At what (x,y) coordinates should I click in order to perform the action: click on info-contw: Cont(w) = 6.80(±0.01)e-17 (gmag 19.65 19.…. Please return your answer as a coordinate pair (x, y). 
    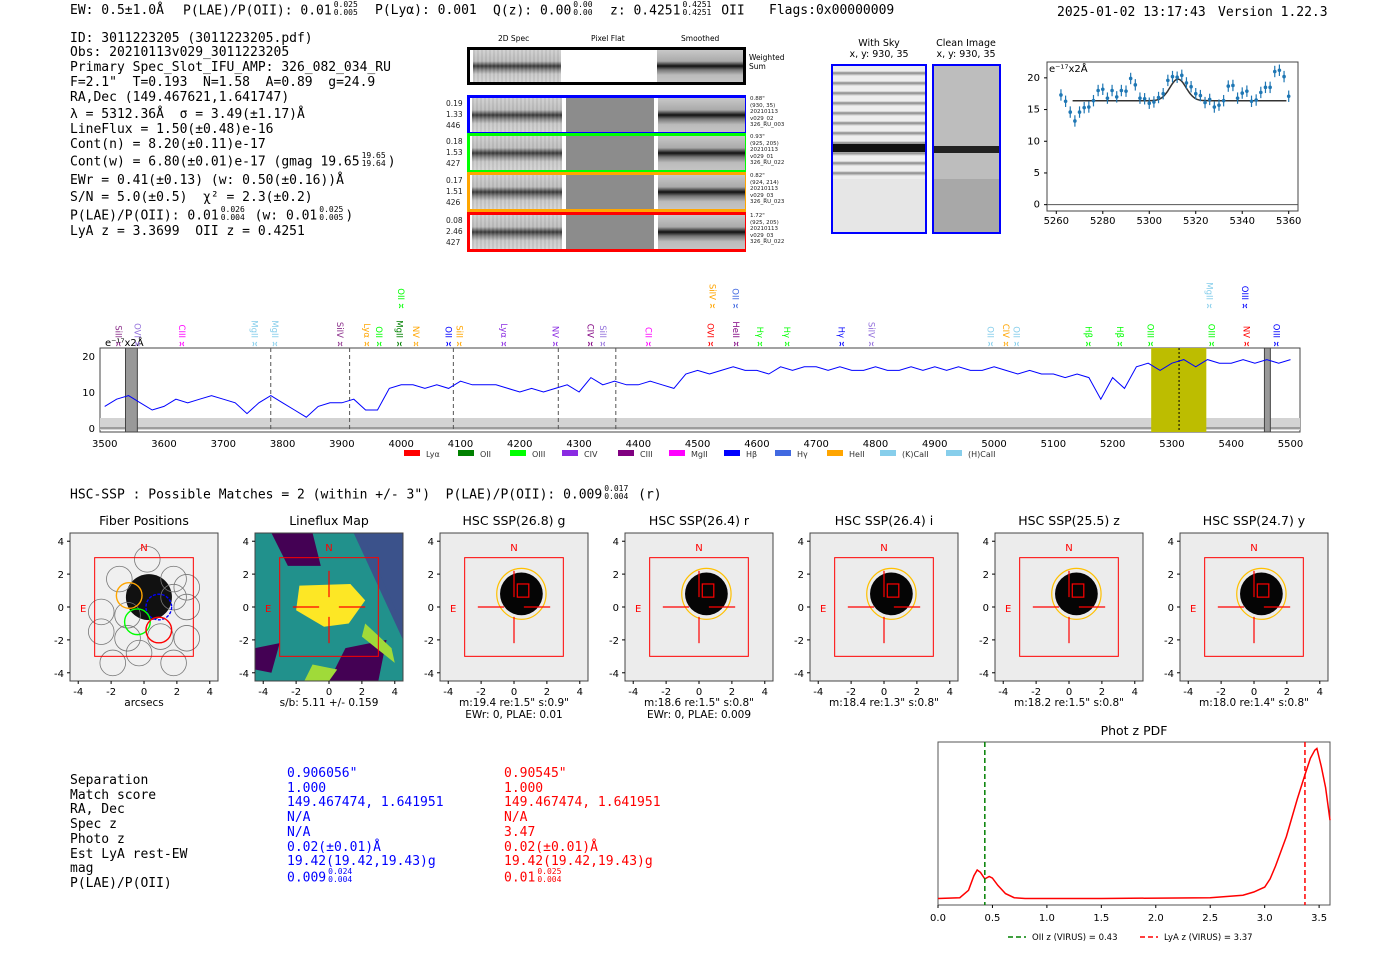
    Looking at the image, I should click on (233, 161).